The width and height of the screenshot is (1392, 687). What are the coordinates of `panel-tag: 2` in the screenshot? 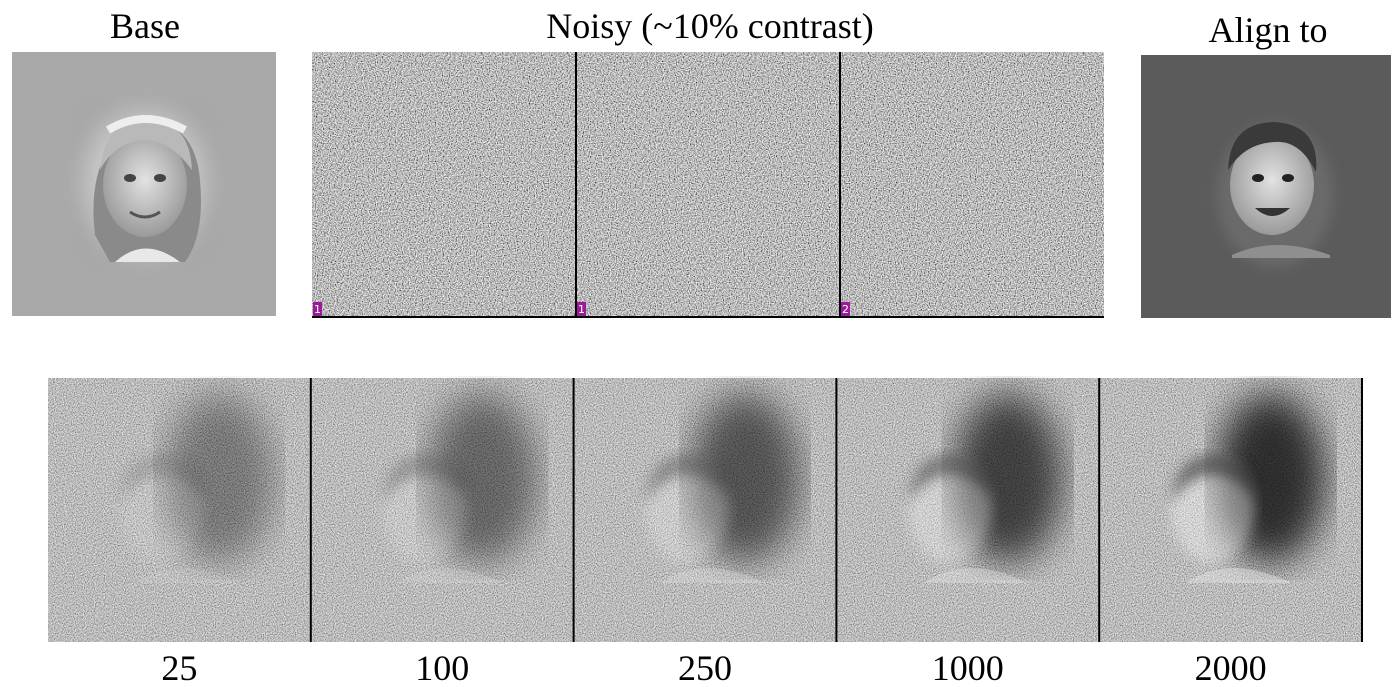 It's located at (845, 309).